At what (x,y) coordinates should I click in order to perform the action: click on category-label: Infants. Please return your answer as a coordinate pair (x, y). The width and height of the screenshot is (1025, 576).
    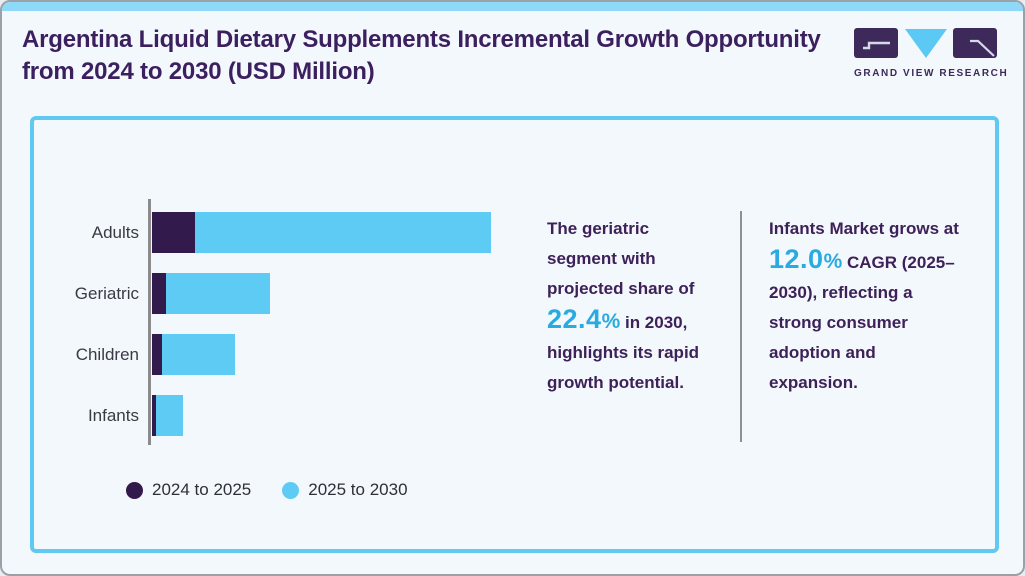
    Looking at the image, I should click on (113, 415).